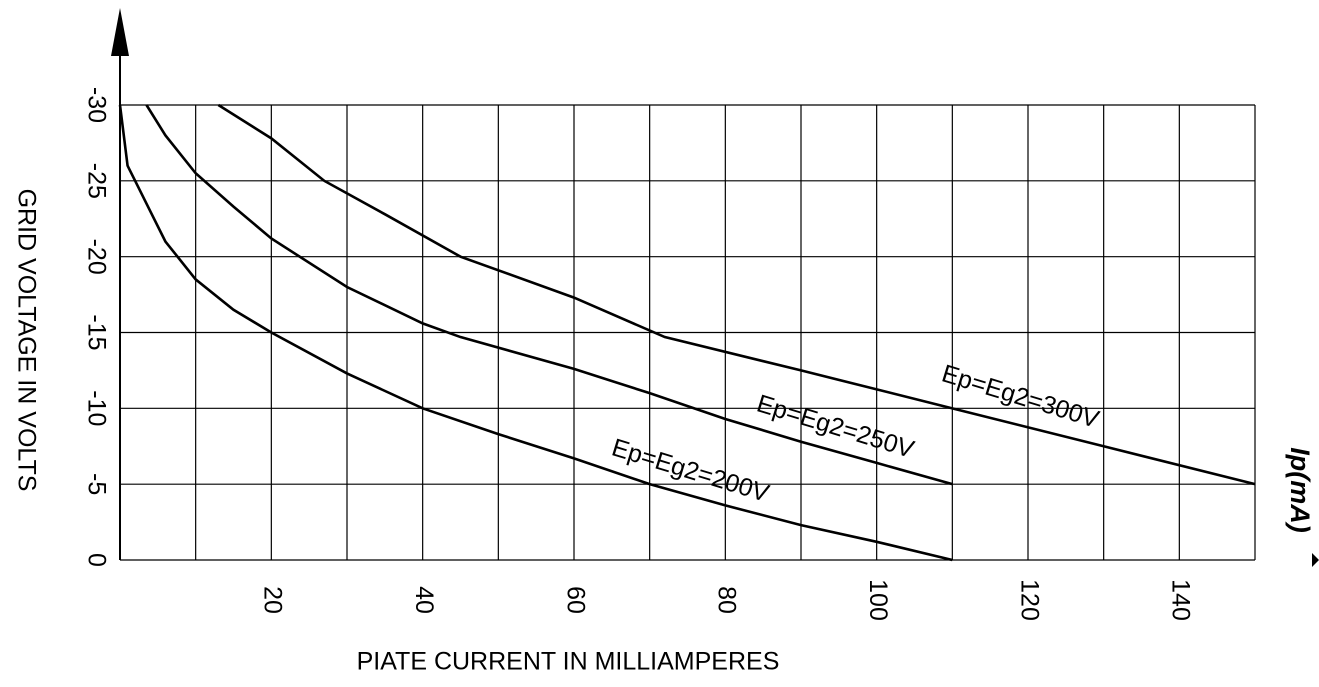  I want to click on x-tick-label: 100, so click(878, 600).